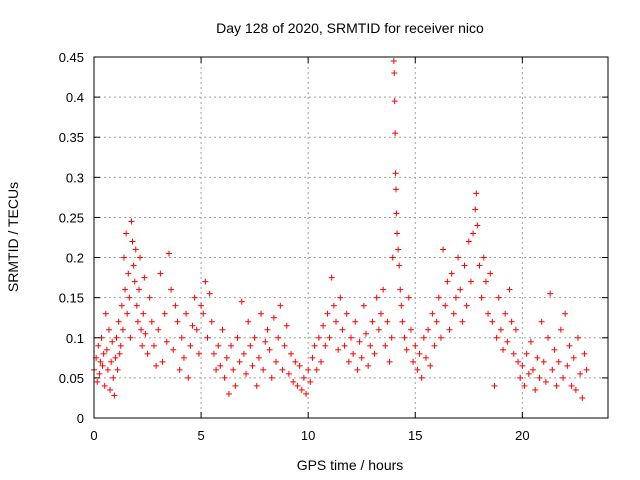  What do you see at coordinates (71, 378) in the screenshot?
I see `y-tick-label: 0.05` at bounding box center [71, 378].